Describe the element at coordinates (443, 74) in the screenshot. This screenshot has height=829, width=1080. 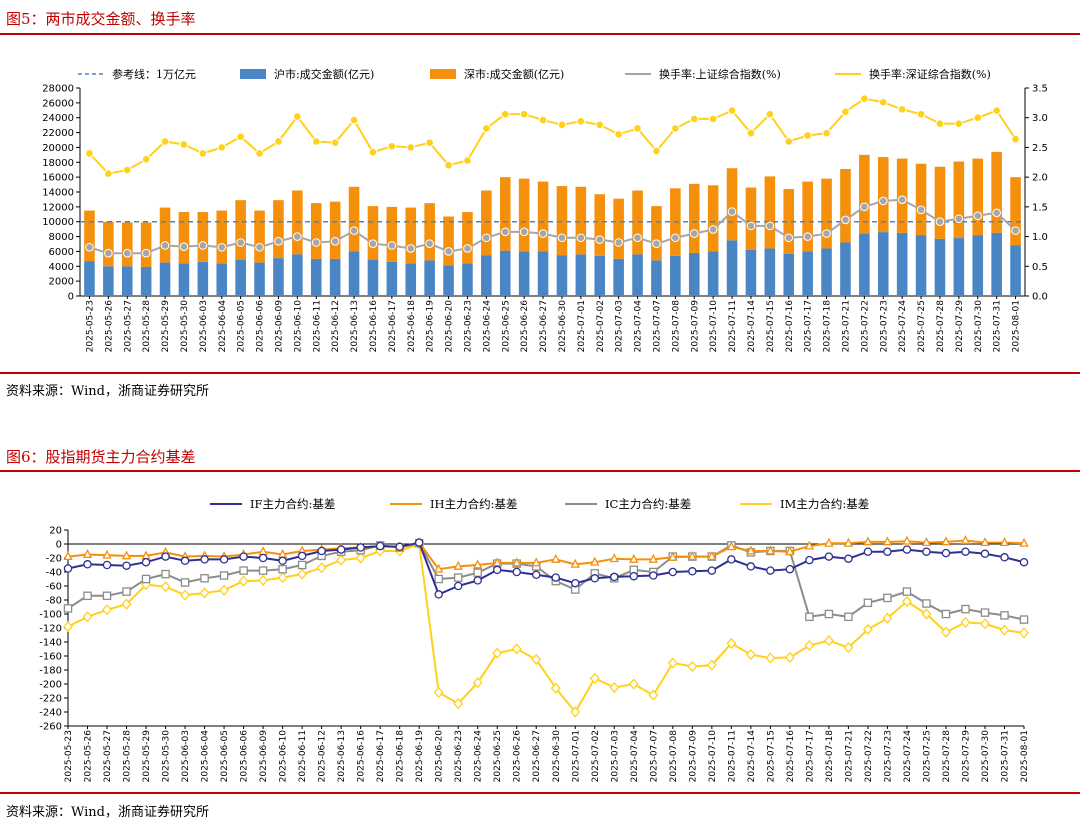
I see `legend-swatch-sz` at that location.